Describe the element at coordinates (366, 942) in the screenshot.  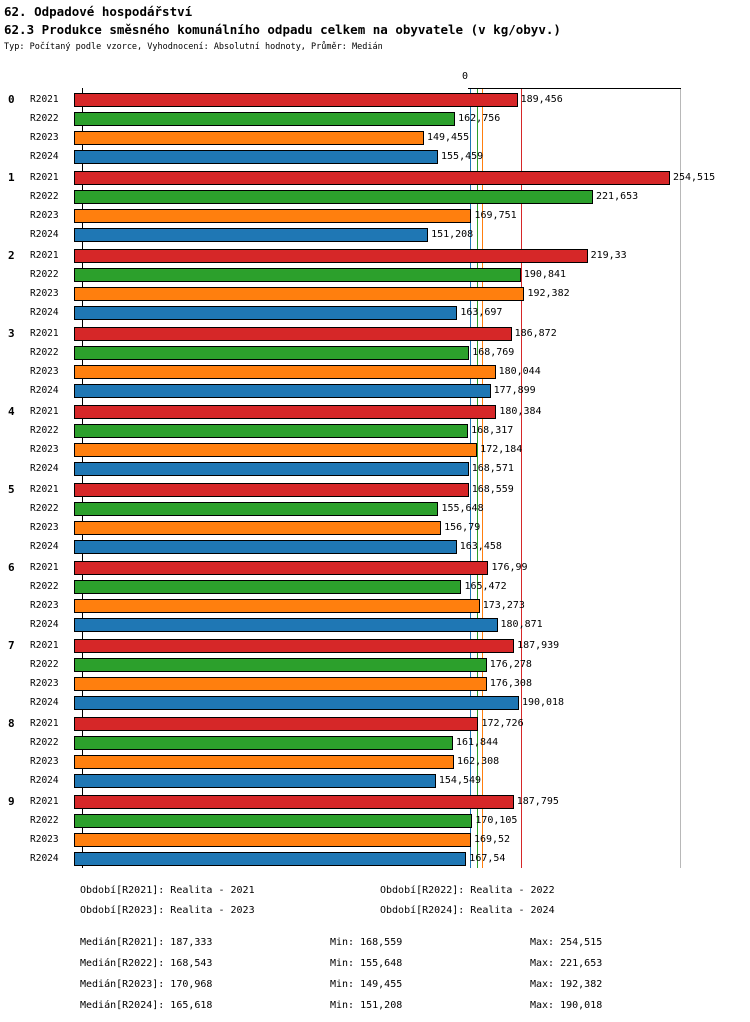
I see `stat-min: Min: 168,559` at that location.